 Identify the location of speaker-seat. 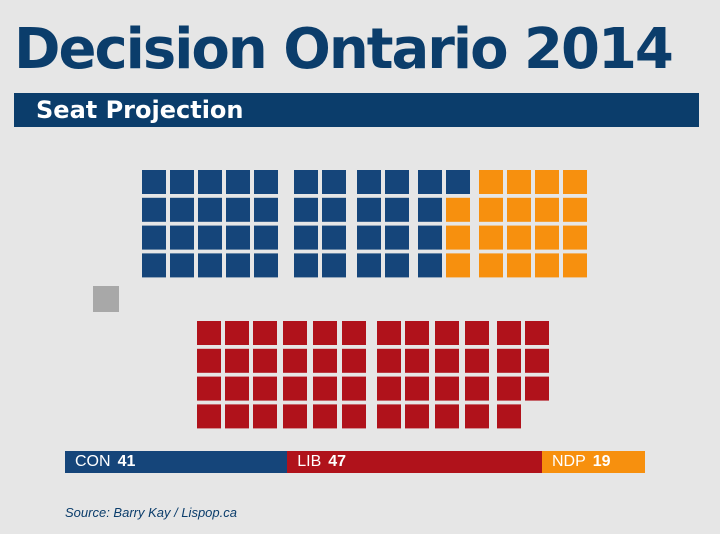
(106, 299).